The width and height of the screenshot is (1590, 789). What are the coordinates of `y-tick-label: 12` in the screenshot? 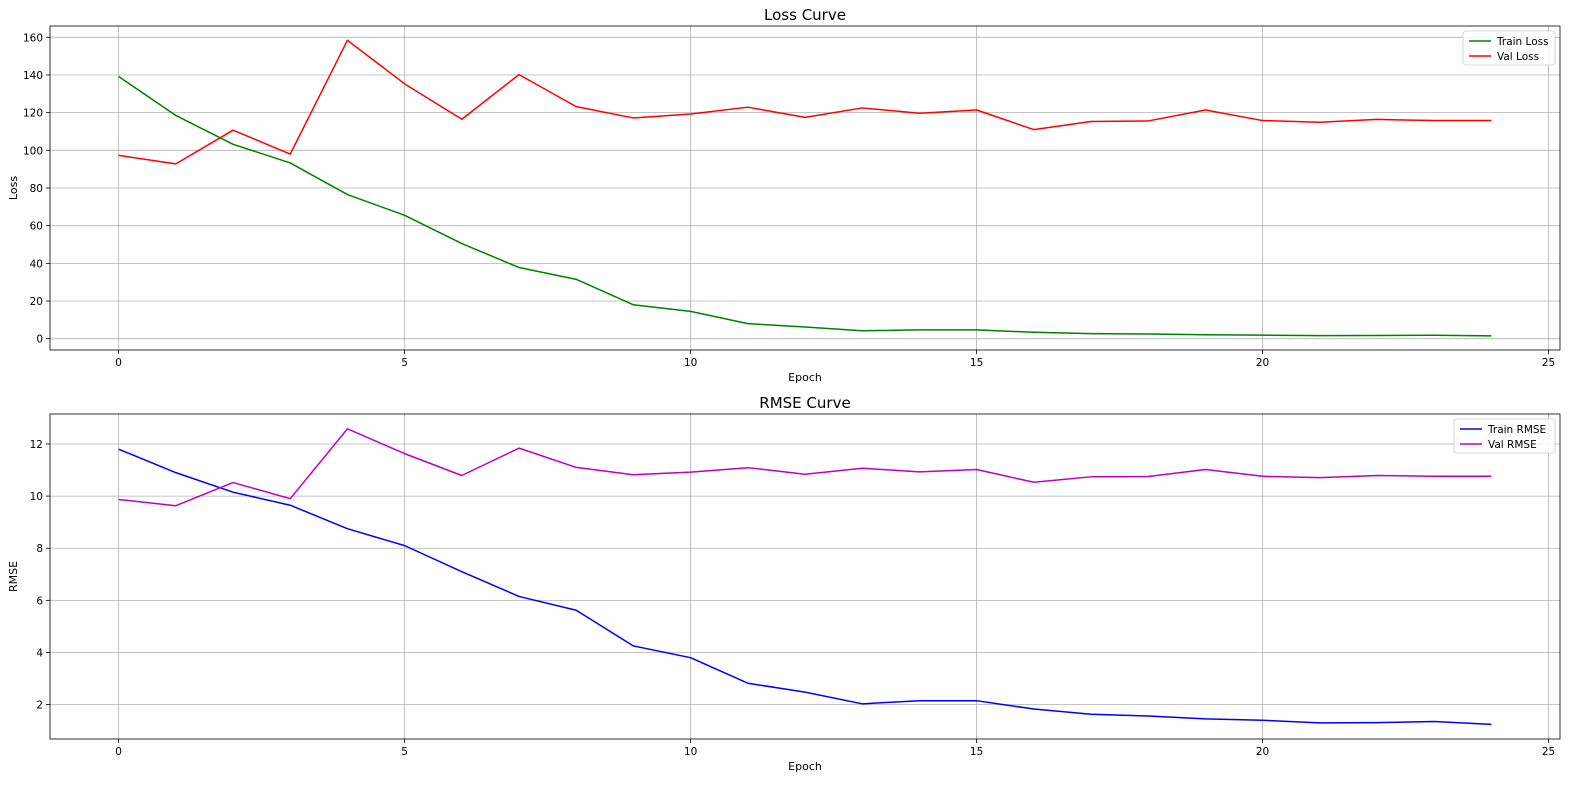 It's located at (36, 445).